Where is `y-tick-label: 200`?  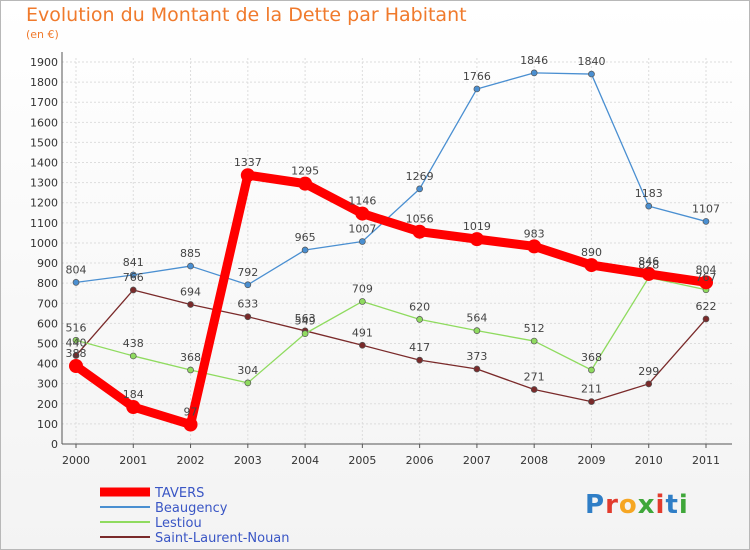 y-tick-label: 200 is located at coordinates (47, 404).